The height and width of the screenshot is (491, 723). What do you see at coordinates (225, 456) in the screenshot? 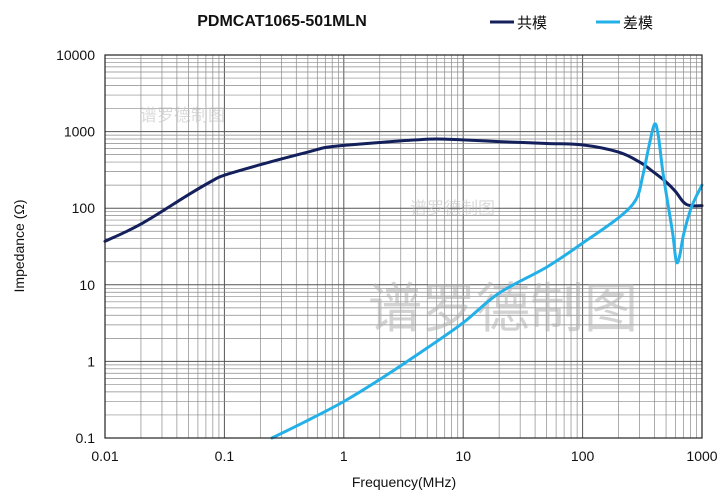
I see `x-tick-label: 0.1` at bounding box center [225, 456].